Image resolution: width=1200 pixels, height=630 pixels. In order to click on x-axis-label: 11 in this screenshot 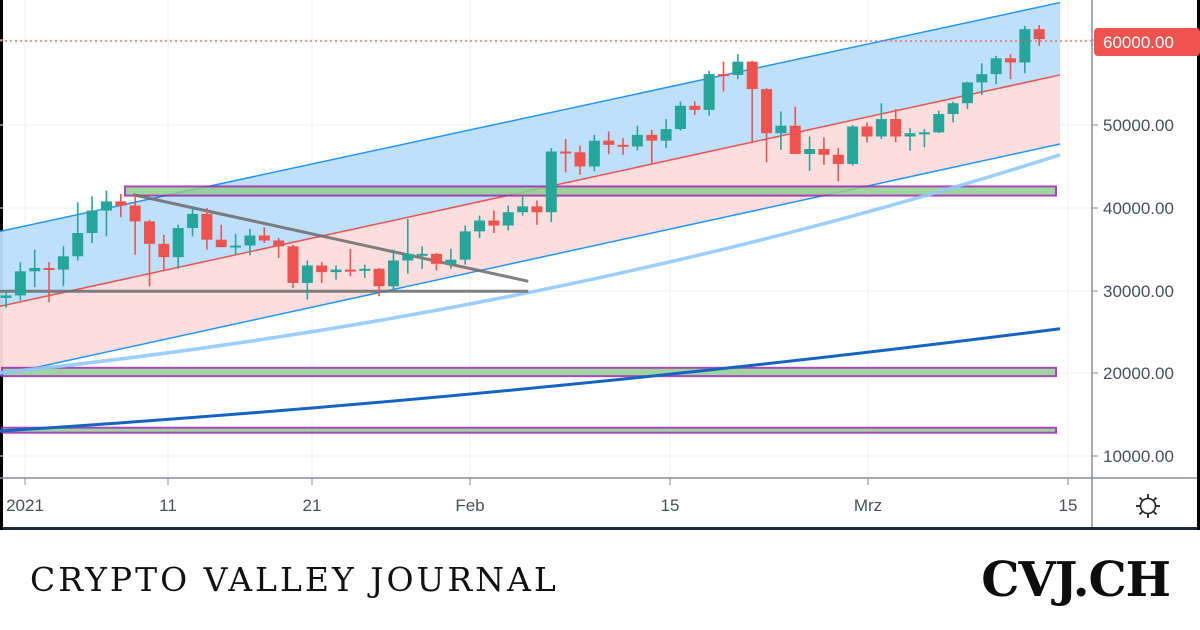, I will do `click(168, 505)`.